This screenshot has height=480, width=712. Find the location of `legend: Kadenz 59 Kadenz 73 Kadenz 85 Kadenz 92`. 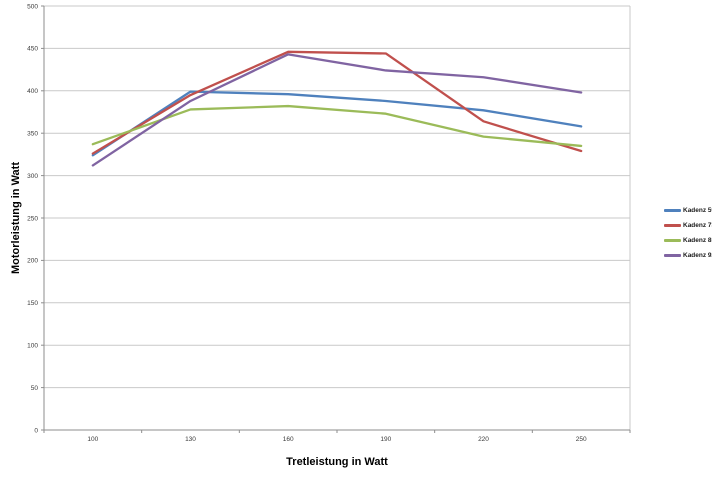

legend: Kadenz 59 Kadenz 73 Kadenz 85 Kadenz 92 is located at coordinates (688, 233).